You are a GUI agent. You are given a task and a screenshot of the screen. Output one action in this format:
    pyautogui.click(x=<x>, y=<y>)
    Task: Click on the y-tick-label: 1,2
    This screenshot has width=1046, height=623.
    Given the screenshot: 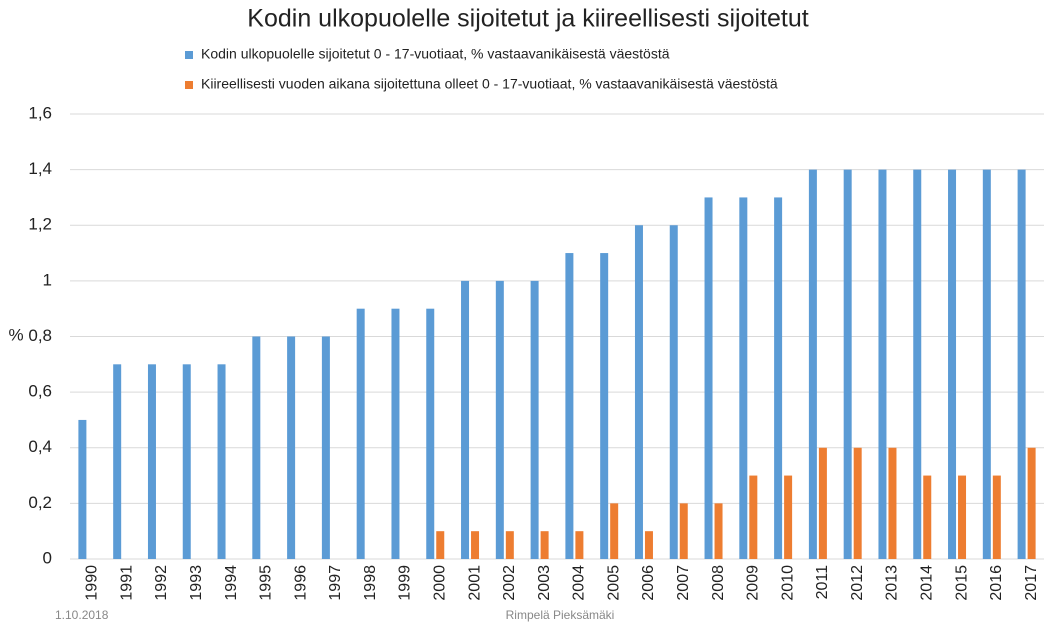 What is the action you would take?
    pyautogui.click(x=40, y=224)
    